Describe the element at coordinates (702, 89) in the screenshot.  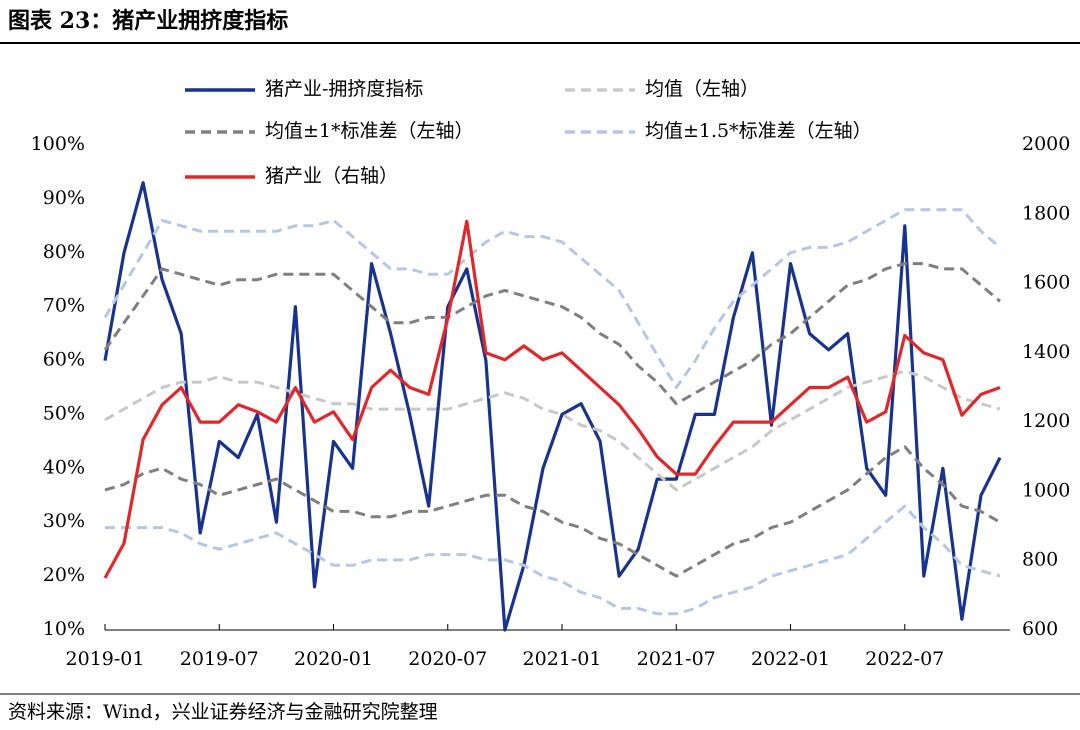
I see `legend-label: 均值（左轴）` at that location.